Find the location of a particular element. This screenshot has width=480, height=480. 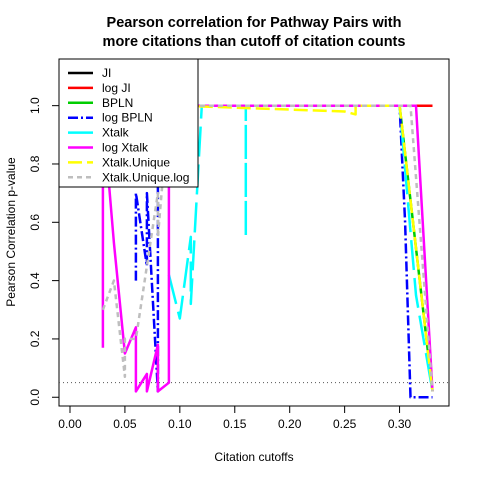

legend-label: log JI is located at coordinates (116, 88).